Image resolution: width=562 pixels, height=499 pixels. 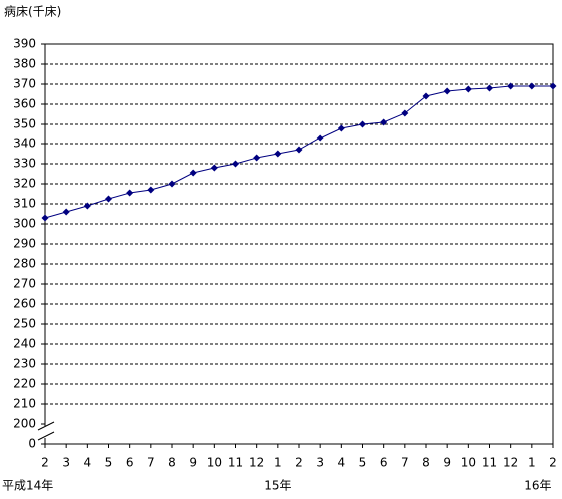 I want to click on y-tick-label: 270, so click(x=24, y=284).